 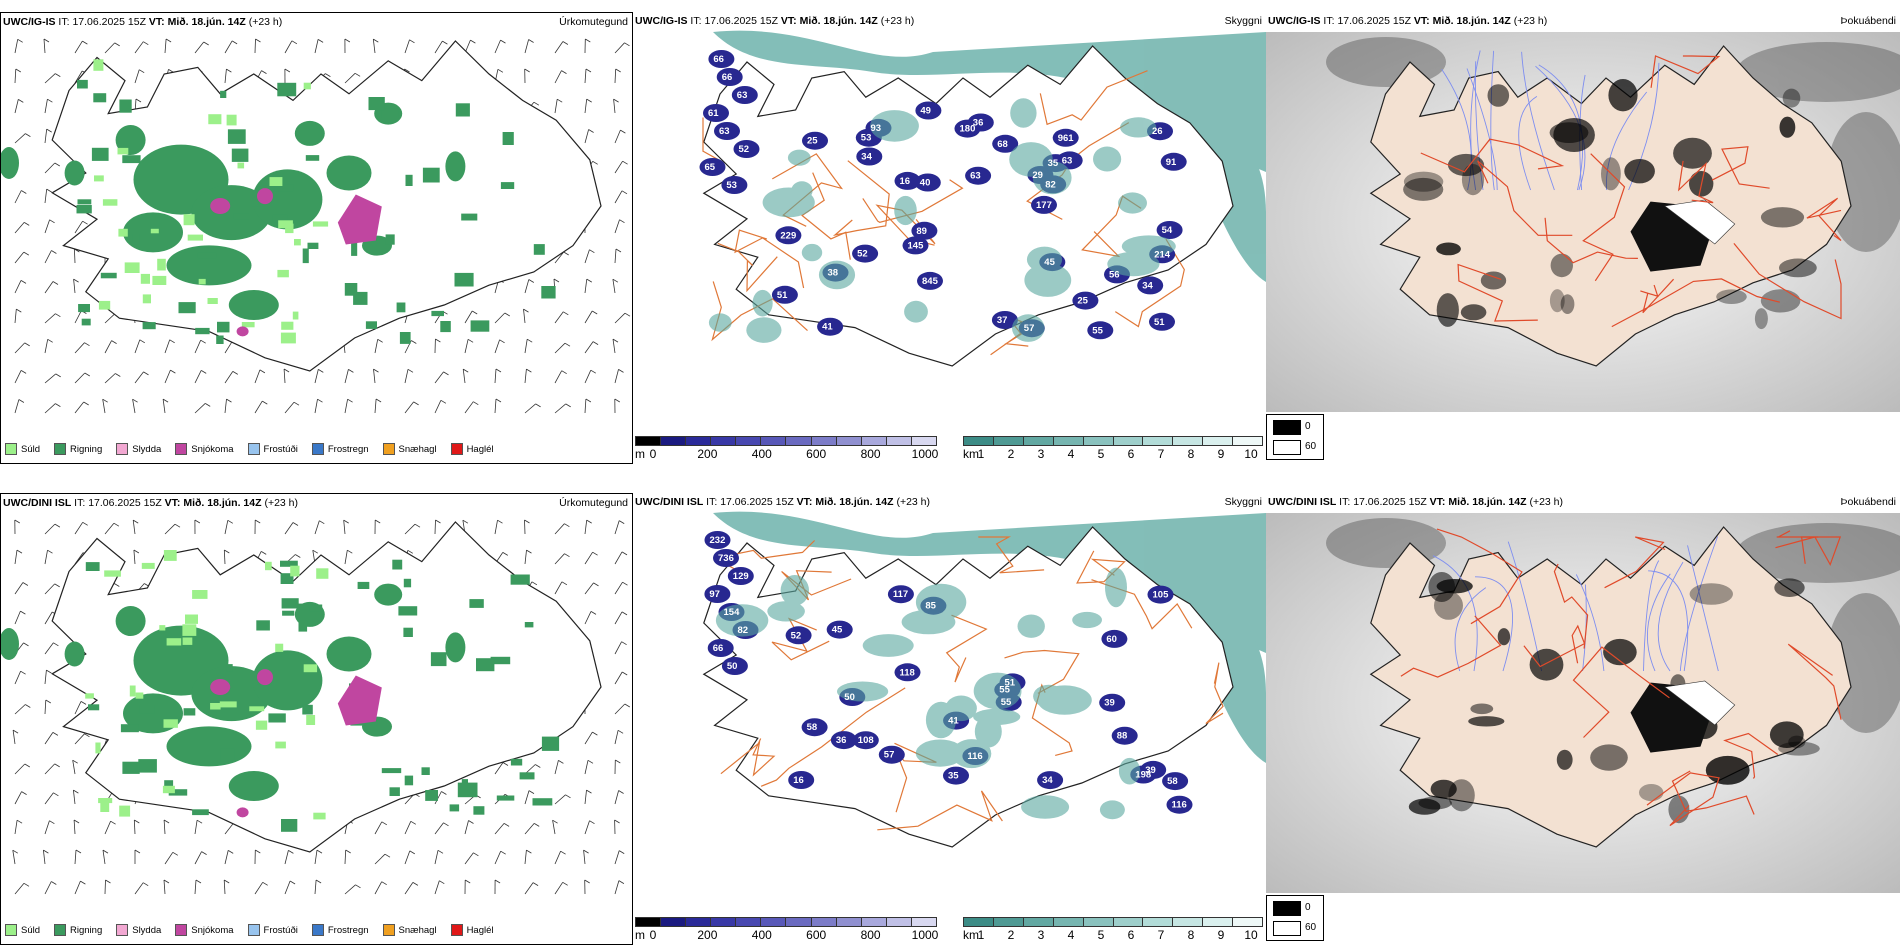 I want to click on colorbar-tick: 8, so click(x=1191, y=454).